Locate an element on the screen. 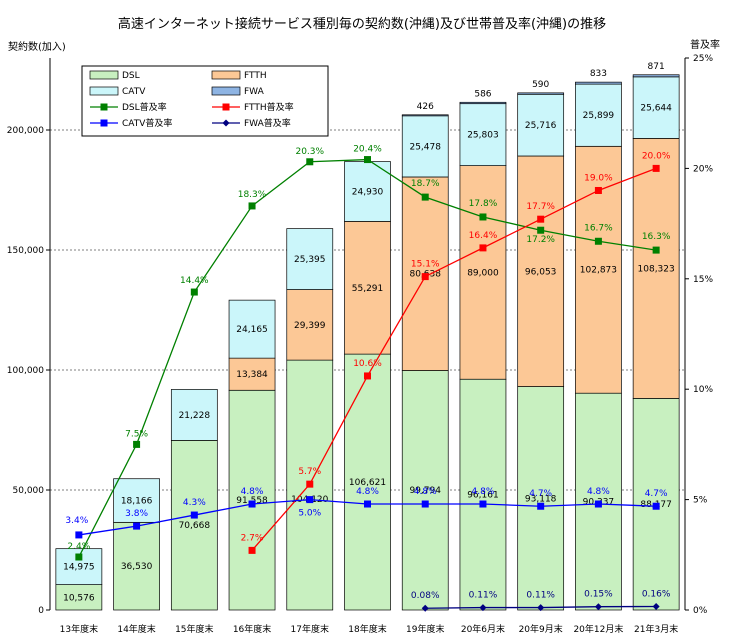 The width and height of the screenshot is (730, 640). bar-value-label: 10,576 is located at coordinates (79, 598).